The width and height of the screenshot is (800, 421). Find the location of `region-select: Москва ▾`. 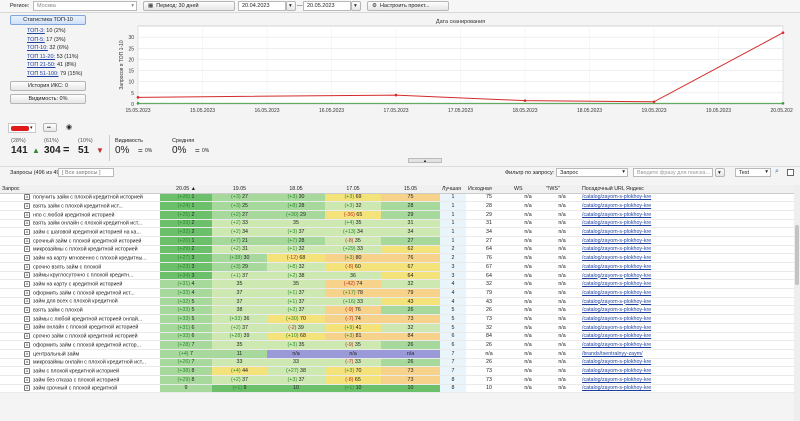

region-select: Москва ▾ is located at coordinates (85, 6).